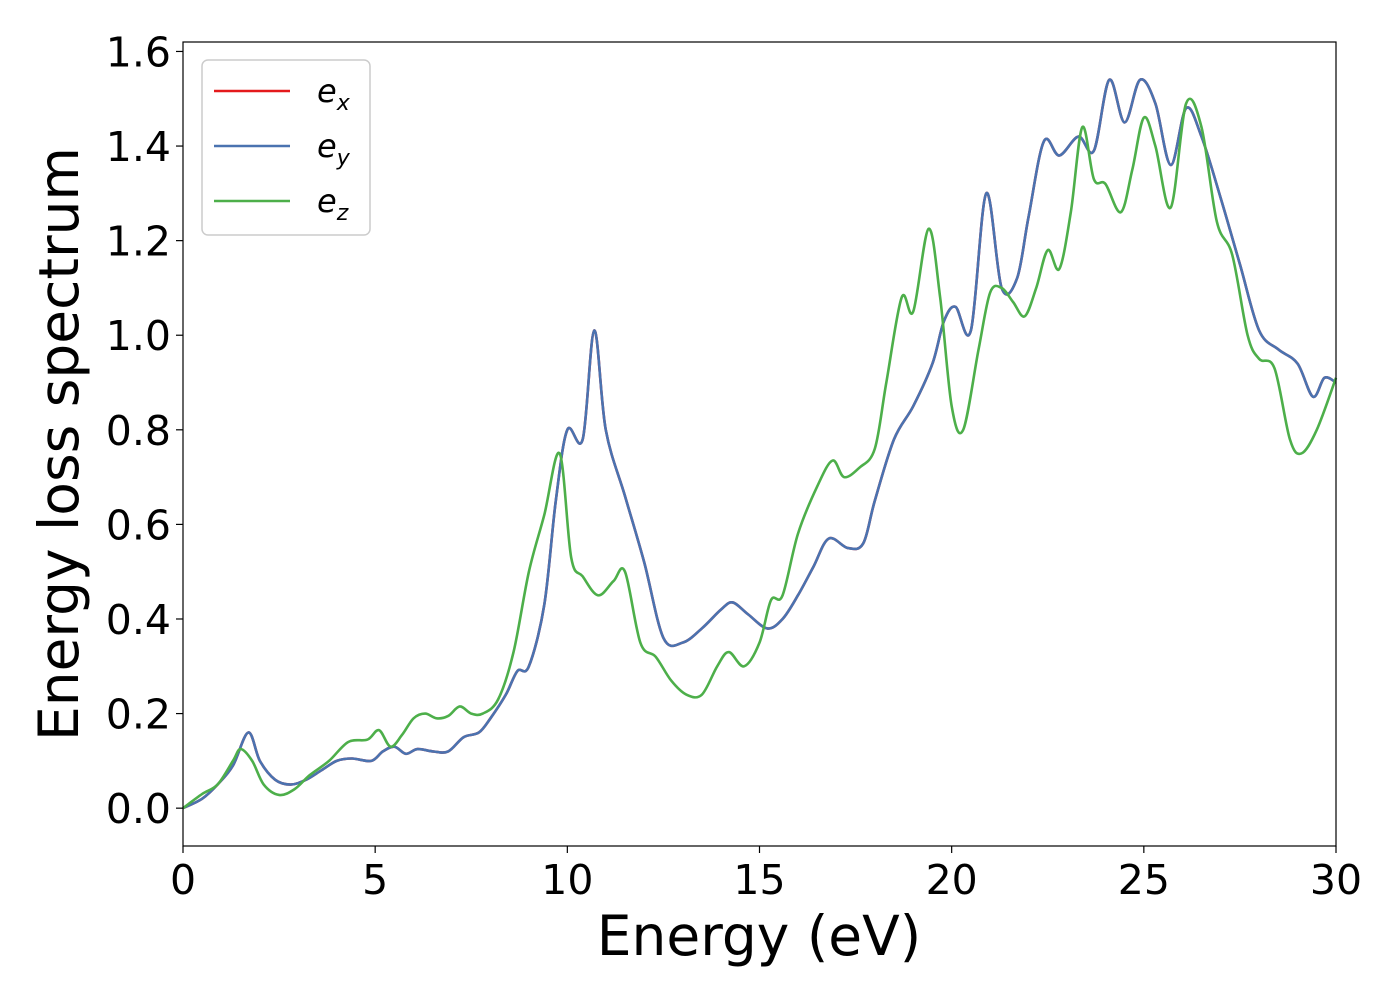  What do you see at coordinates (138, 147) in the screenshot?
I see `y-tick-label: 1.4` at bounding box center [138, 147].